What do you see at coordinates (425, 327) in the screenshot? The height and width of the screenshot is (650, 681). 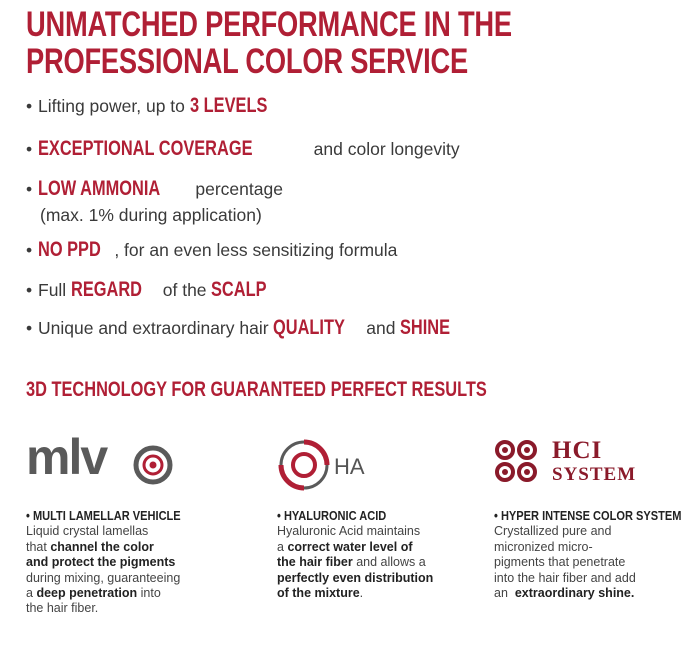 I see `highlight-shine: SHINE` at bounding box center [425, 327].